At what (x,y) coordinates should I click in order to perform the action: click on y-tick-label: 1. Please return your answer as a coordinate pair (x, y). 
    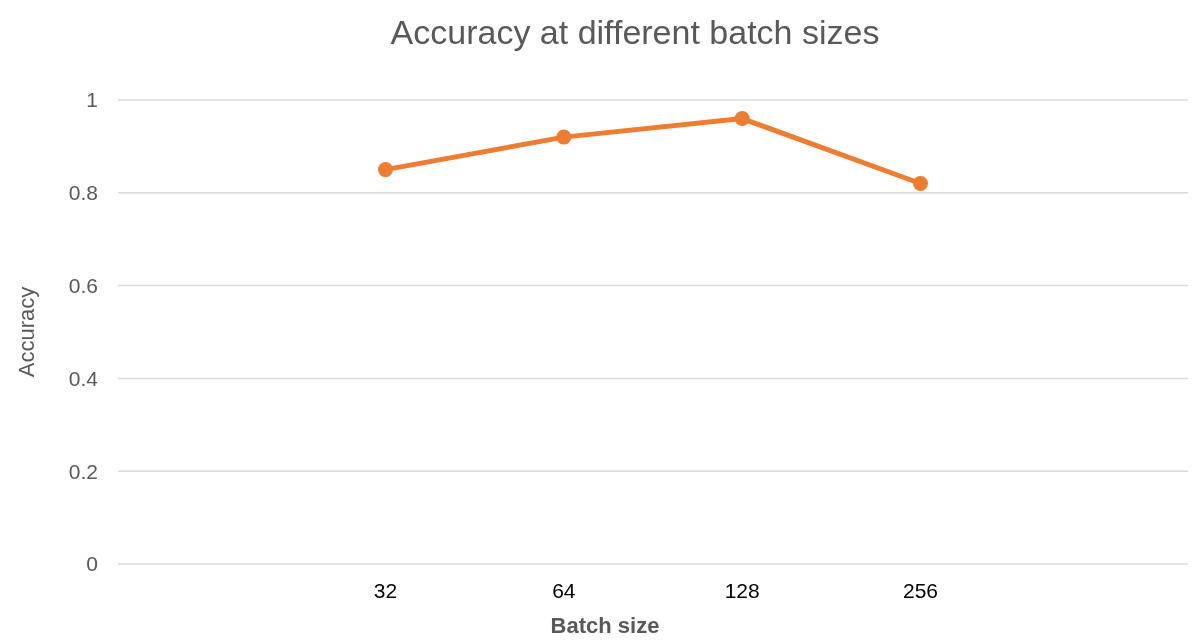
    Looking at the image, I should click on (92, 100).